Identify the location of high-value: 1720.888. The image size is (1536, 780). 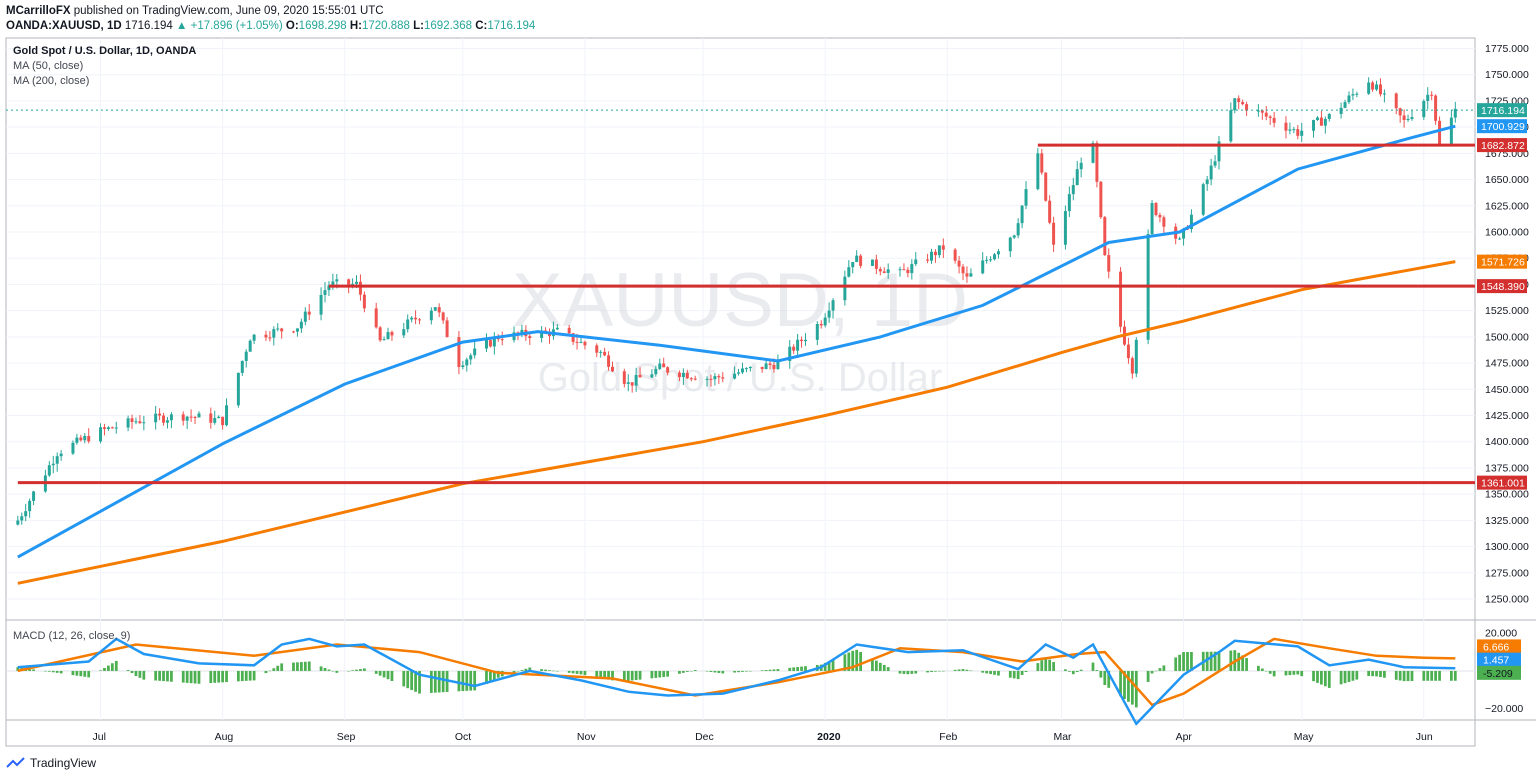
(385, 26).